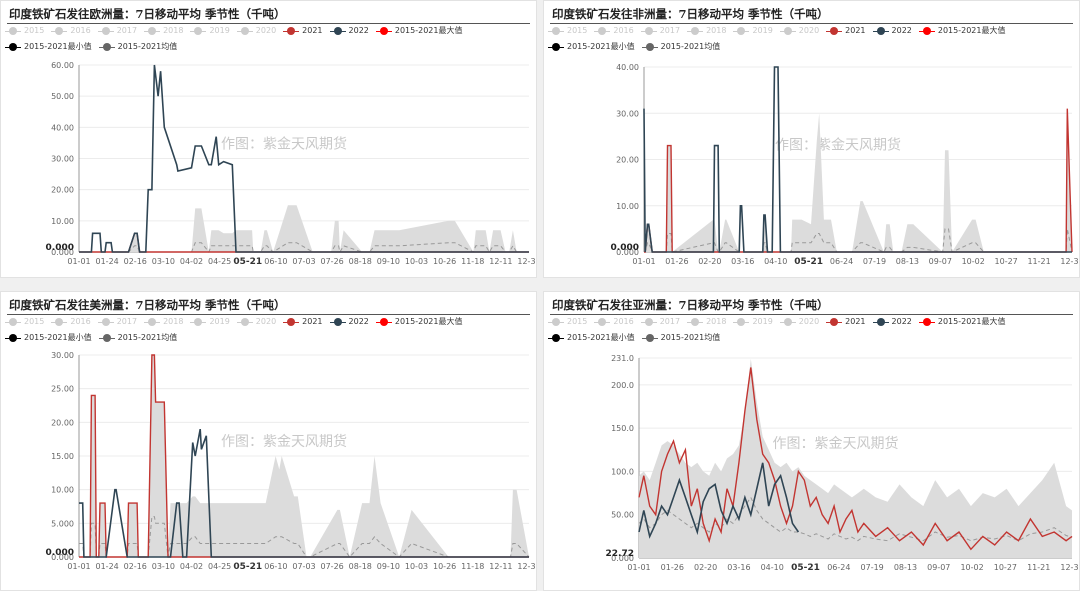  What do you see at coordinates (388, 261) in the screenshot?
I see `x-tick-label: 09-10` at bounding box center [388, 261].